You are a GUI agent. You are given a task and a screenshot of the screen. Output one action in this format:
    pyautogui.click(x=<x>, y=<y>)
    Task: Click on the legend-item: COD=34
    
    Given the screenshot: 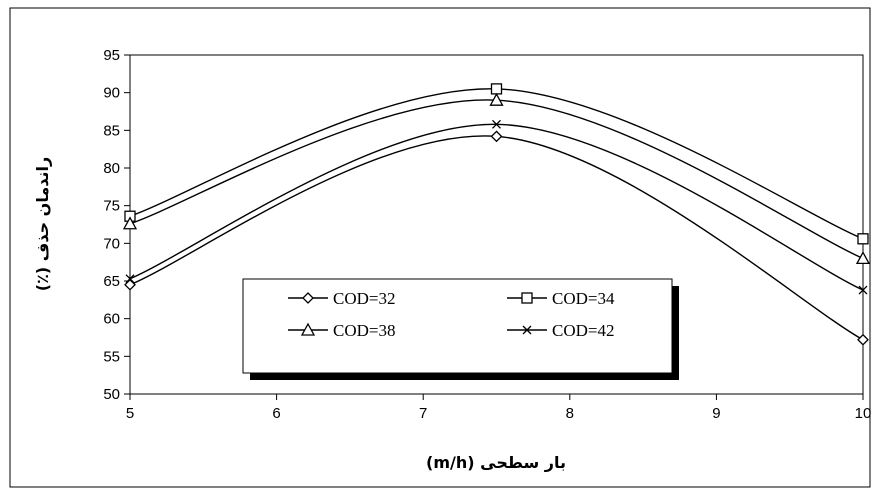 What is the action you would take?
    pyautogui.click(x=561, y=298)
    